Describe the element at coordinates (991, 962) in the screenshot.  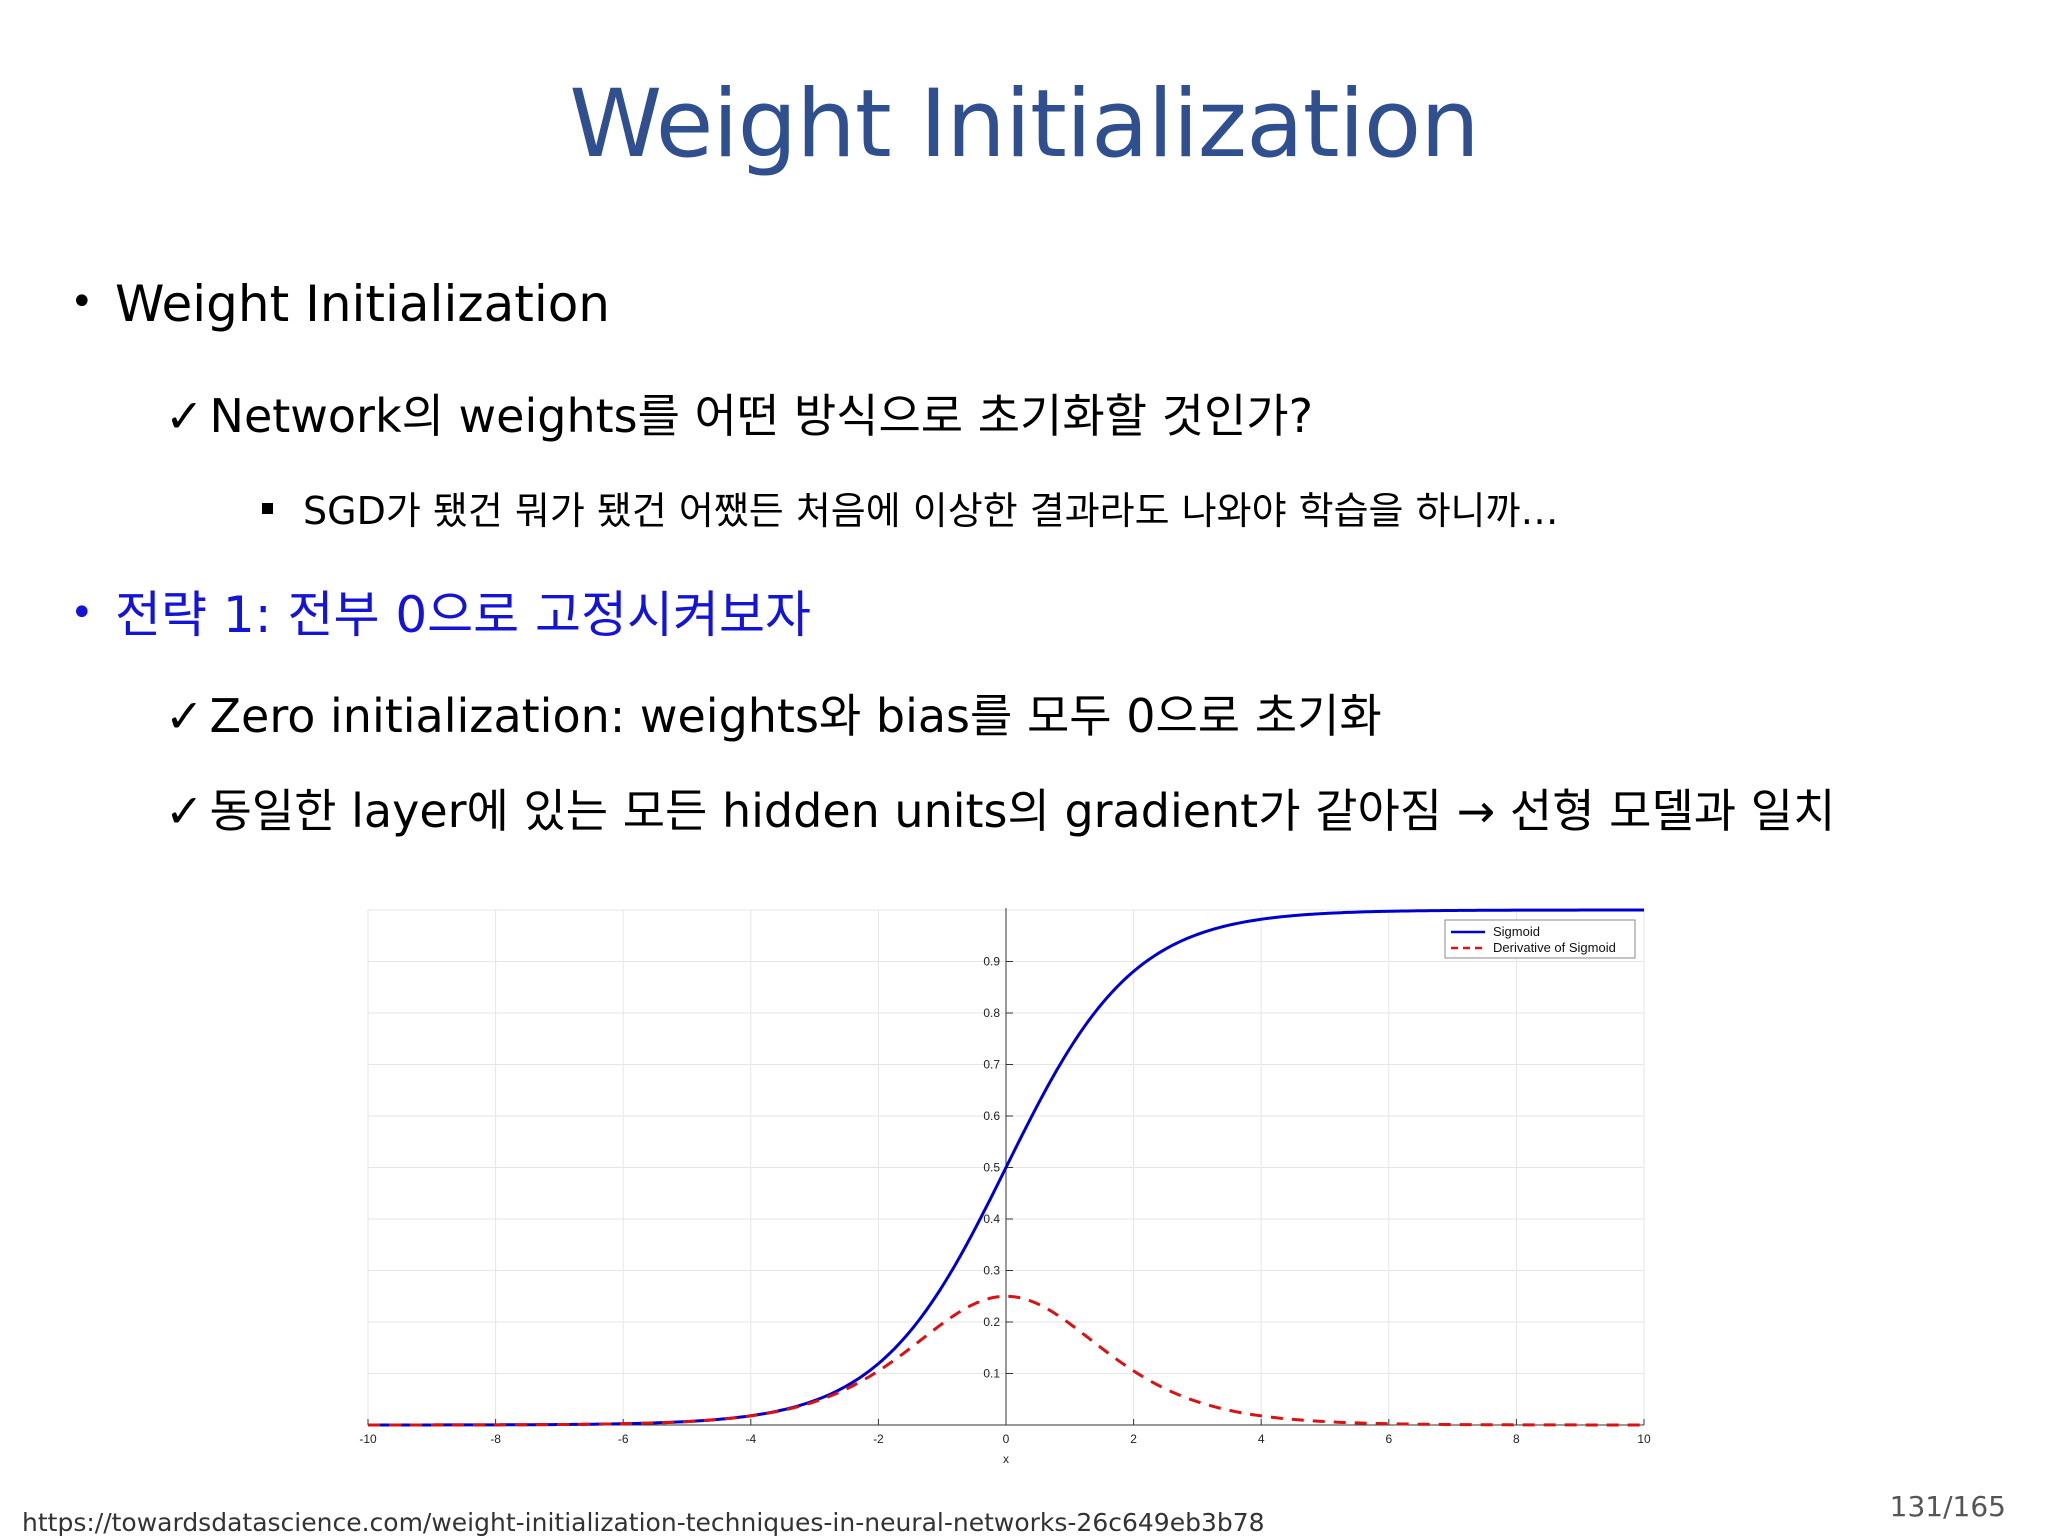
I see `y-tick-label: 0.9` at that location.